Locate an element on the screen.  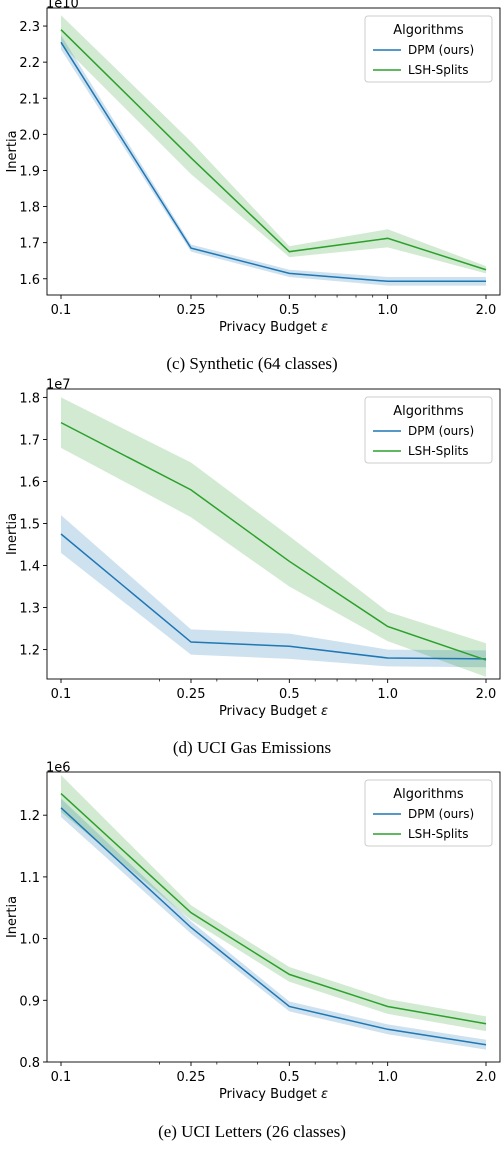
y-tick-label-4: 2.0 is located at coordinates (29, 135).